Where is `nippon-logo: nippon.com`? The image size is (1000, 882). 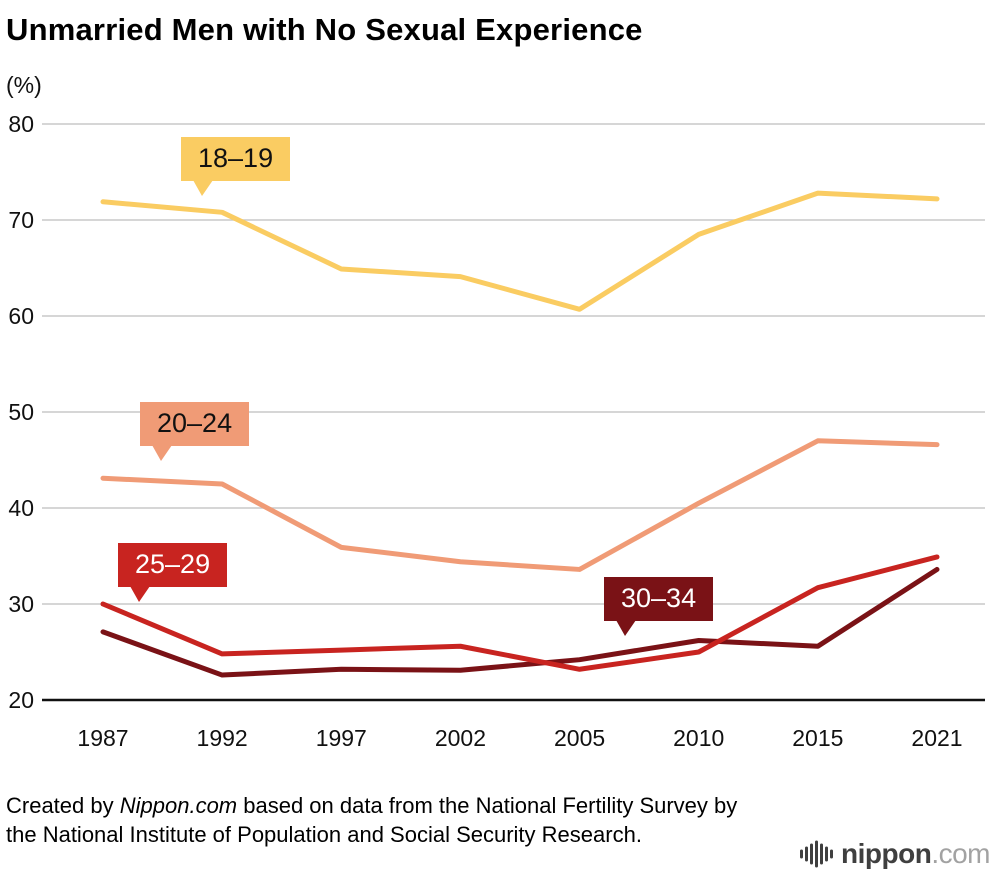 nippon-logo: nippon.com is located at coordinates (895, 854).